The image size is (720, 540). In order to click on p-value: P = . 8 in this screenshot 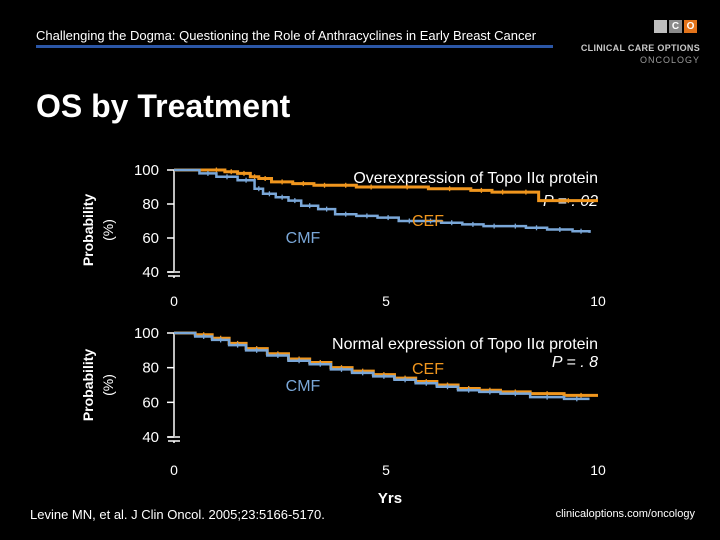, I will do `click(575, 362)`.